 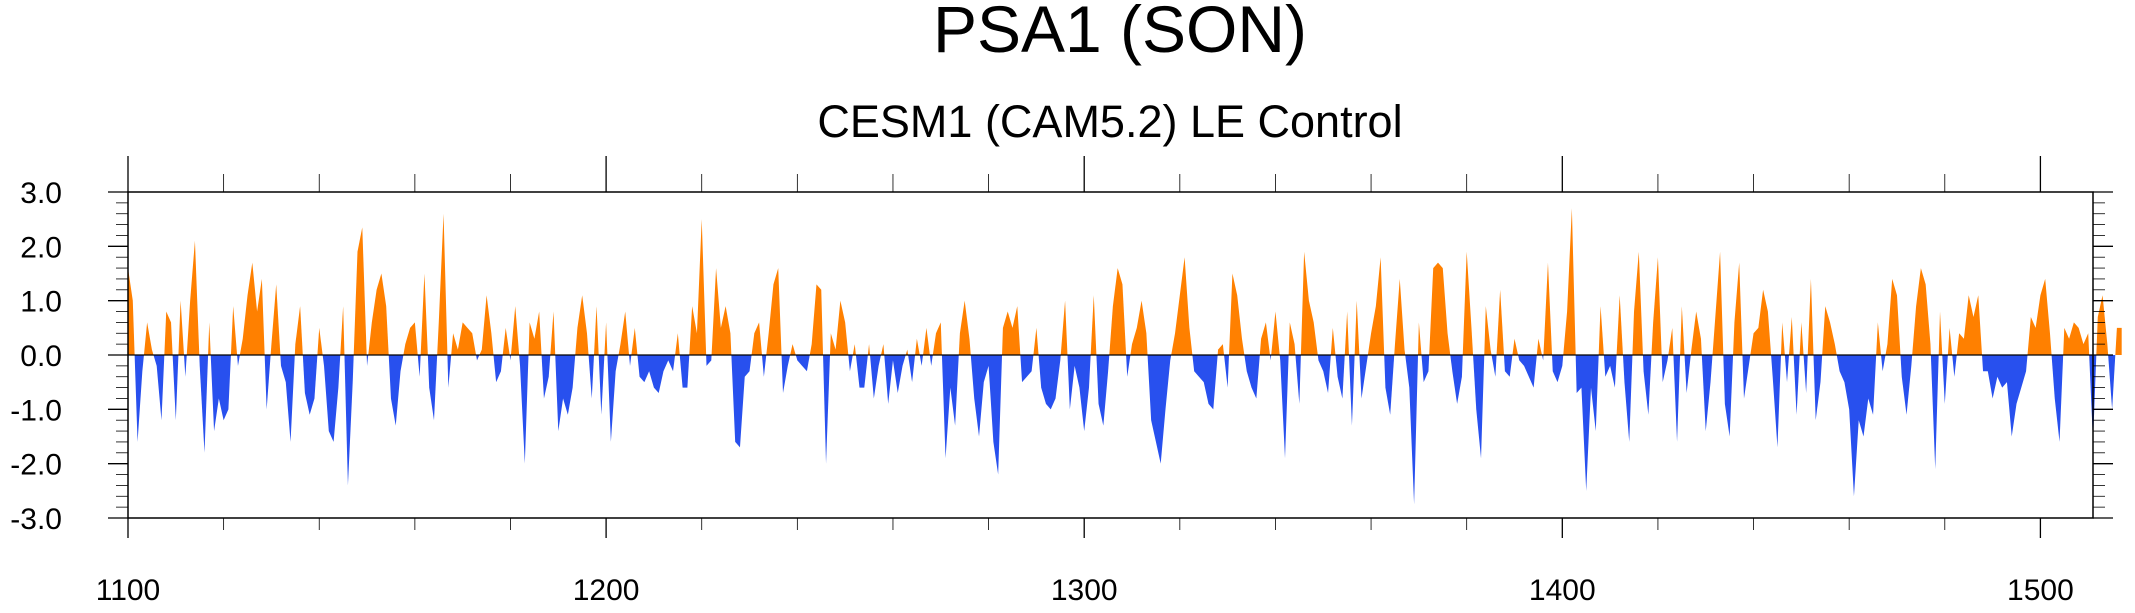 I want to click on chart-title: PSA1 (SON), so click(x=1120, y=33).